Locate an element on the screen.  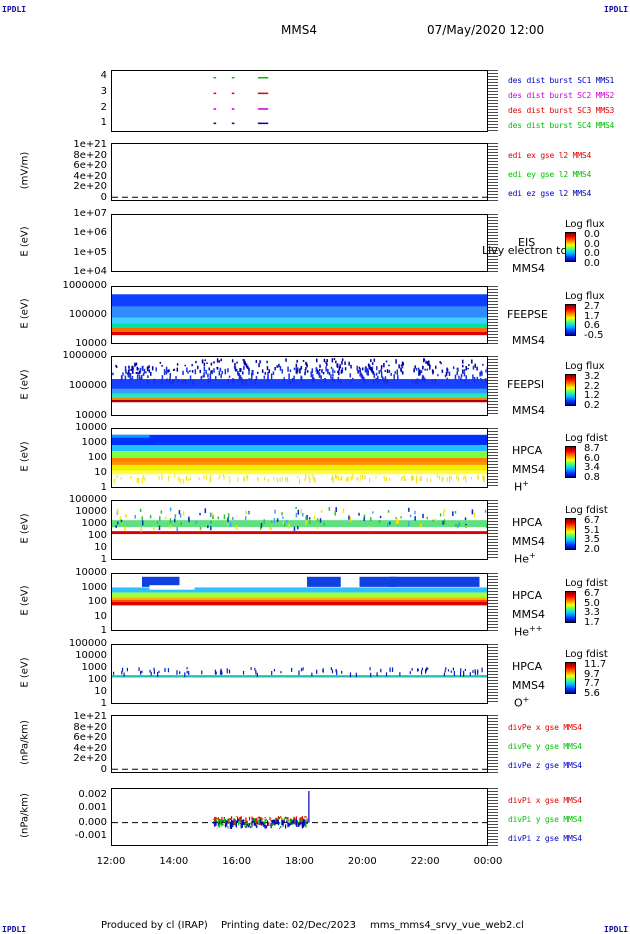
plot-area-hpca_o is located at coordinates (299, 672).